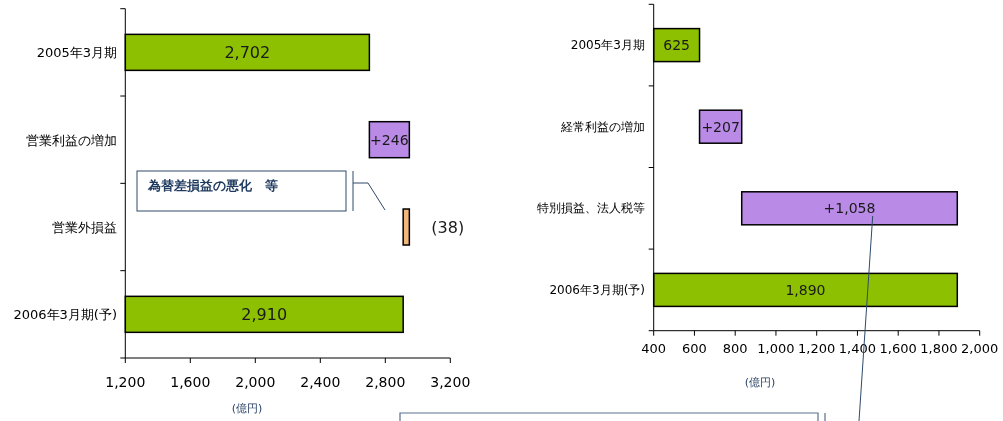 This screenshot has height=421, width=1003. Describe the element at coordinates (247, 52) in the screenshot. I see `data-label: 2,702` at that location.